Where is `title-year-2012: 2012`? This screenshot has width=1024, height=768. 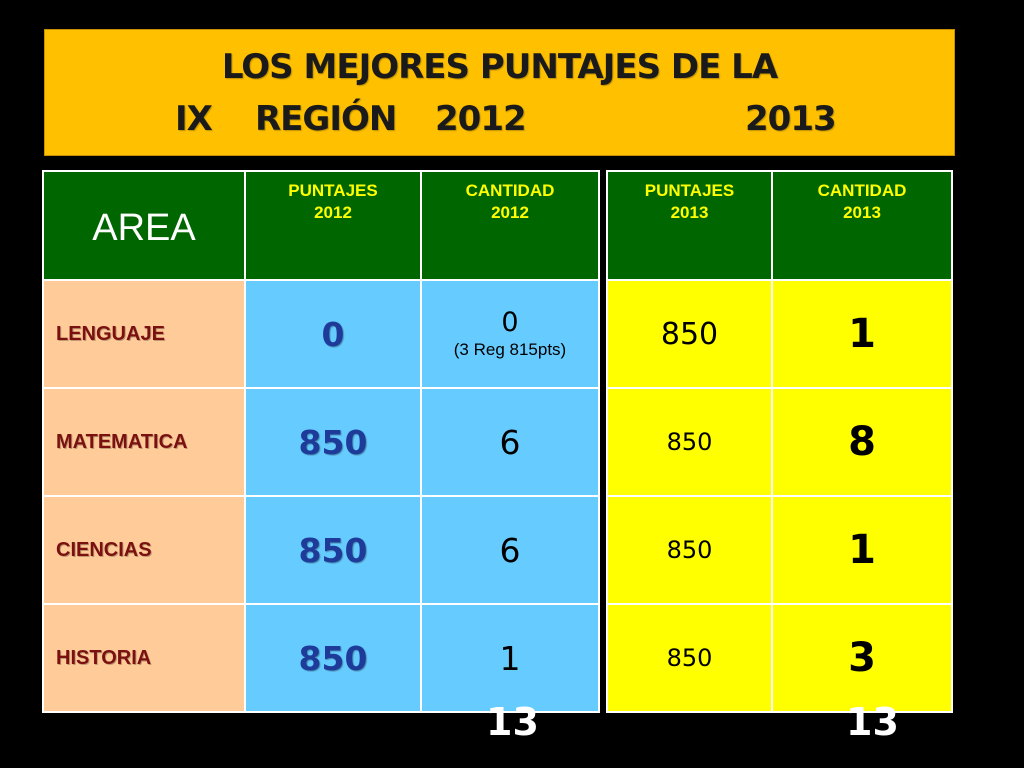
title-year-2012: 2012 is located at coordinates (481, 119).